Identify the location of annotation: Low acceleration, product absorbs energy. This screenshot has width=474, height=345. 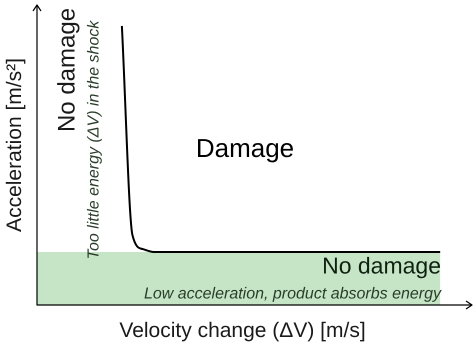
(293, 293).